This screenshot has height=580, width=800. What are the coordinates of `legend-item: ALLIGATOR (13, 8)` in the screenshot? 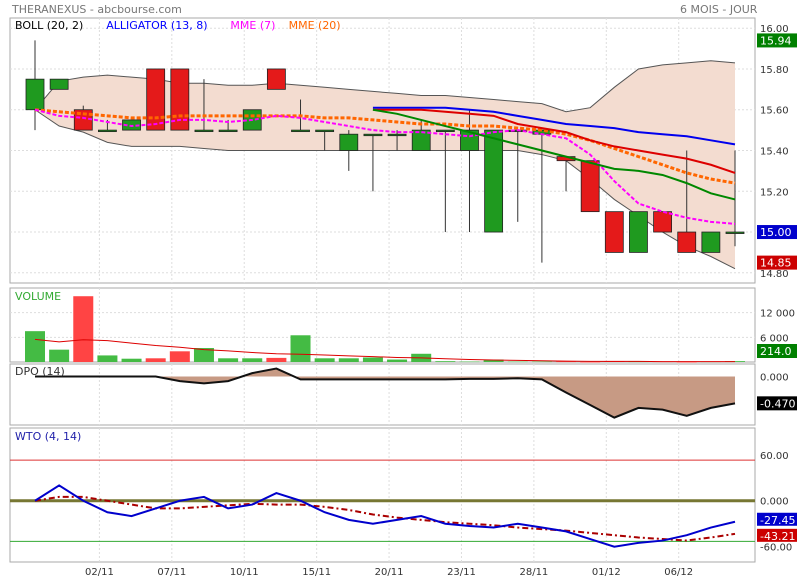 It's located at (156, 25).